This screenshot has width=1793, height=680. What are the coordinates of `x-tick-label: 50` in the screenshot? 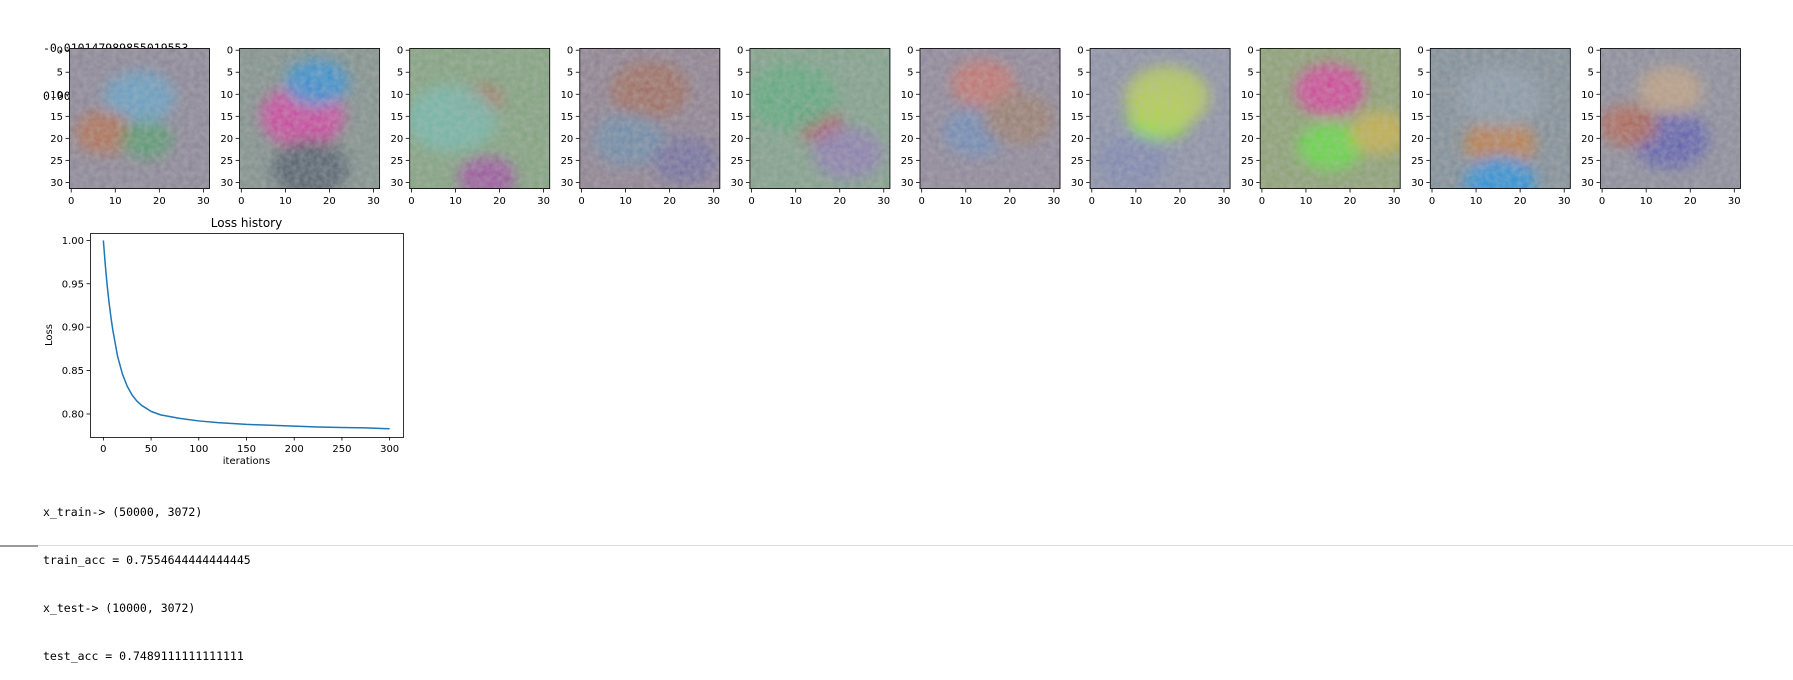 It's located at (151, 449).